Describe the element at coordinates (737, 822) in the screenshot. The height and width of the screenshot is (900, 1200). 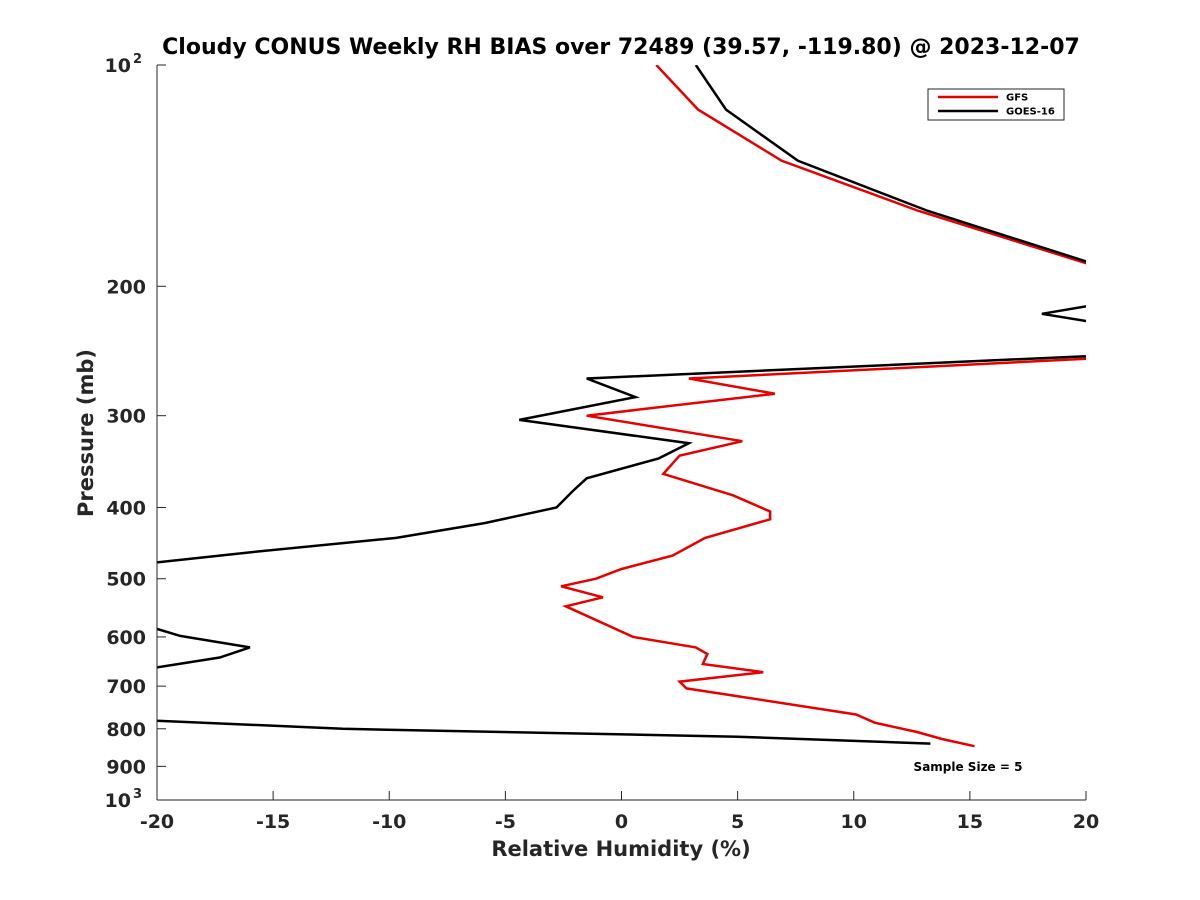
I see `x-tick-label: 5` at that location.